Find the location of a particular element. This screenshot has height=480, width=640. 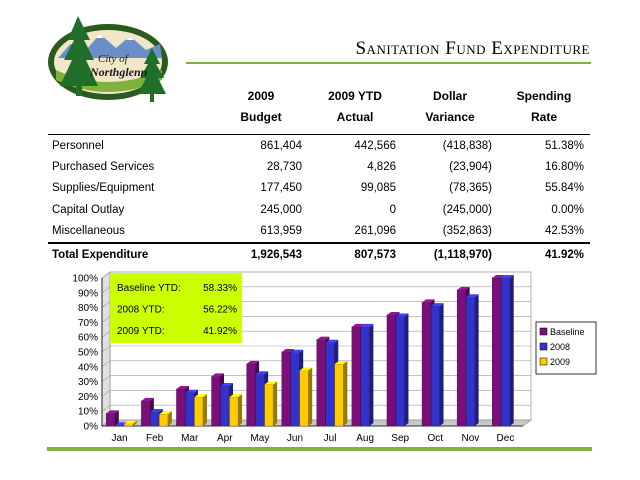

y-tick-label: 100% is located at coordinates (85, 279).